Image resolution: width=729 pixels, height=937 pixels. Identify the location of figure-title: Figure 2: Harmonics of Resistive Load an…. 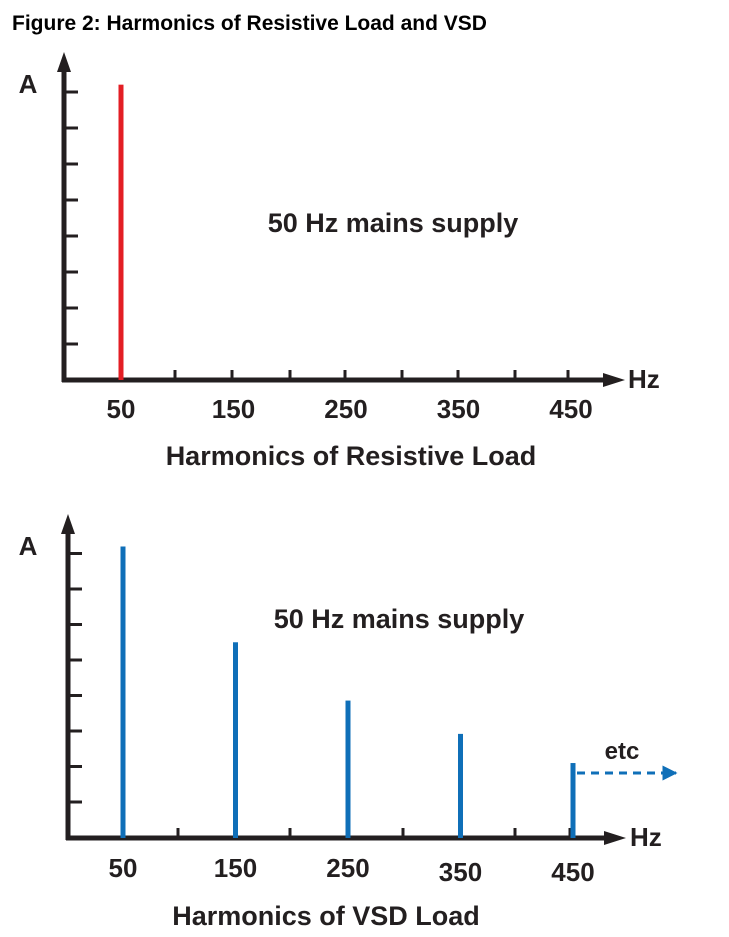
(249, 23).